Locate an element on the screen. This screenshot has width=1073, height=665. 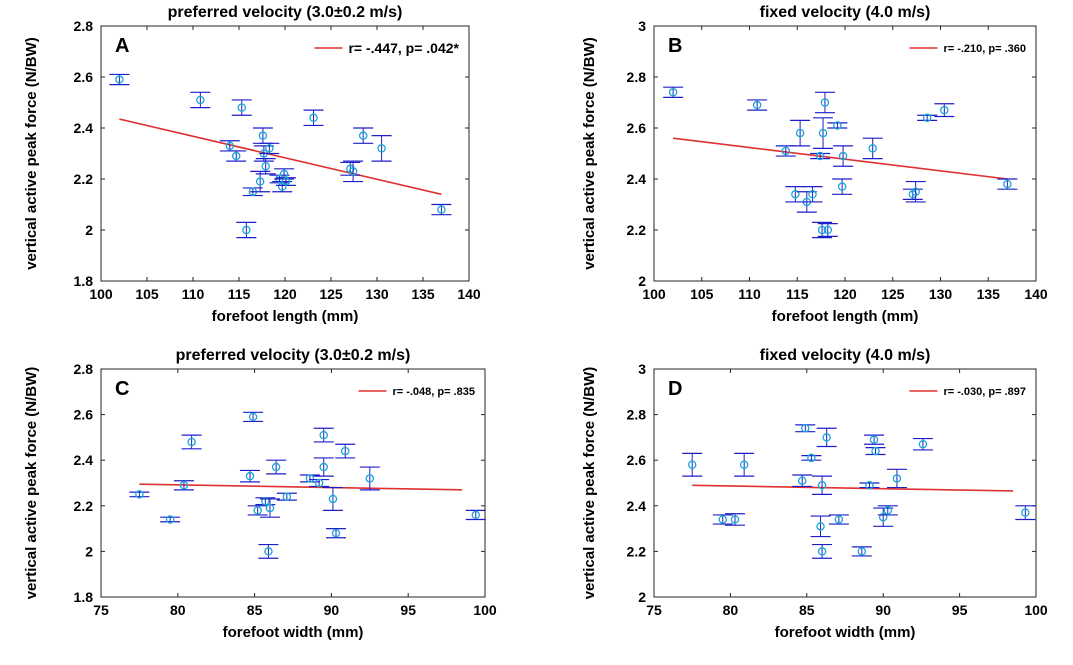
y-tick-label: 2.8 is located at coordinates (637, 415).